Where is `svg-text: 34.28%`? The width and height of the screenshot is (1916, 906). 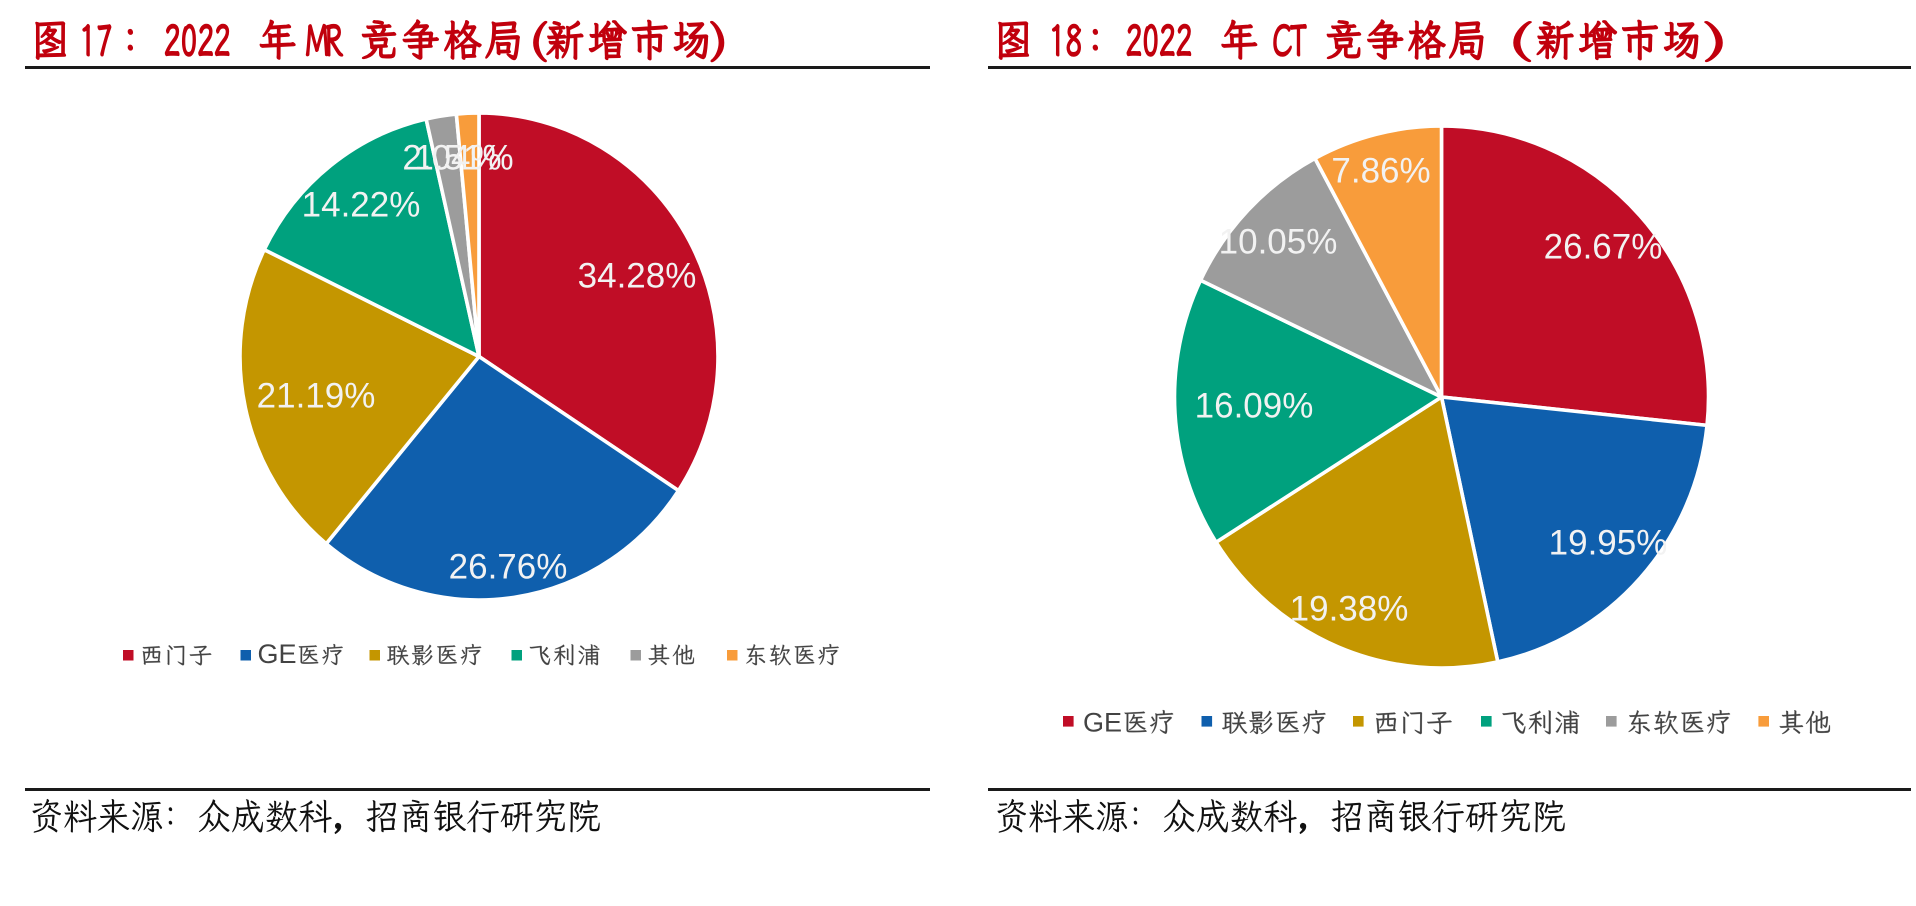 svg-text: 34.28% is located at coordinates (637, 276).